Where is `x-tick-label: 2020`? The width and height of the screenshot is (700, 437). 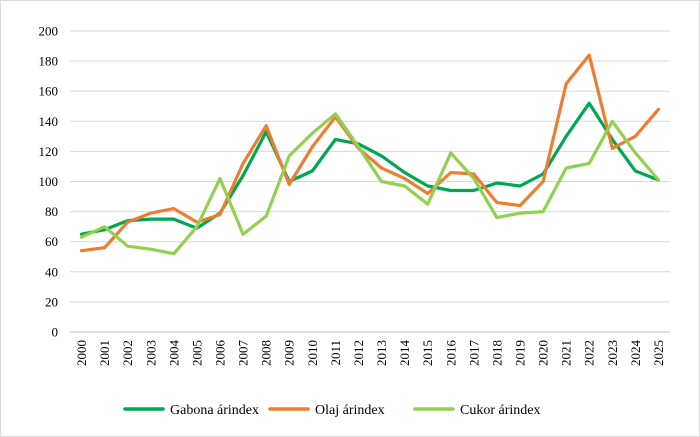
x-tick-label: 2020 is located at coordinates (543, 353).